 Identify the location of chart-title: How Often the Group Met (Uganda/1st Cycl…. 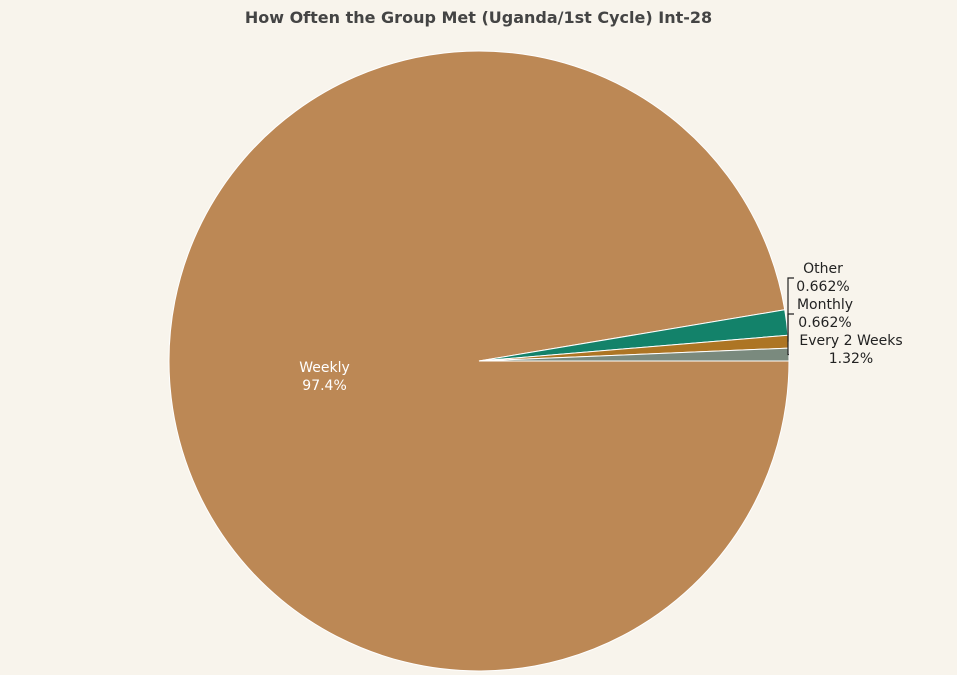
(478, 17).